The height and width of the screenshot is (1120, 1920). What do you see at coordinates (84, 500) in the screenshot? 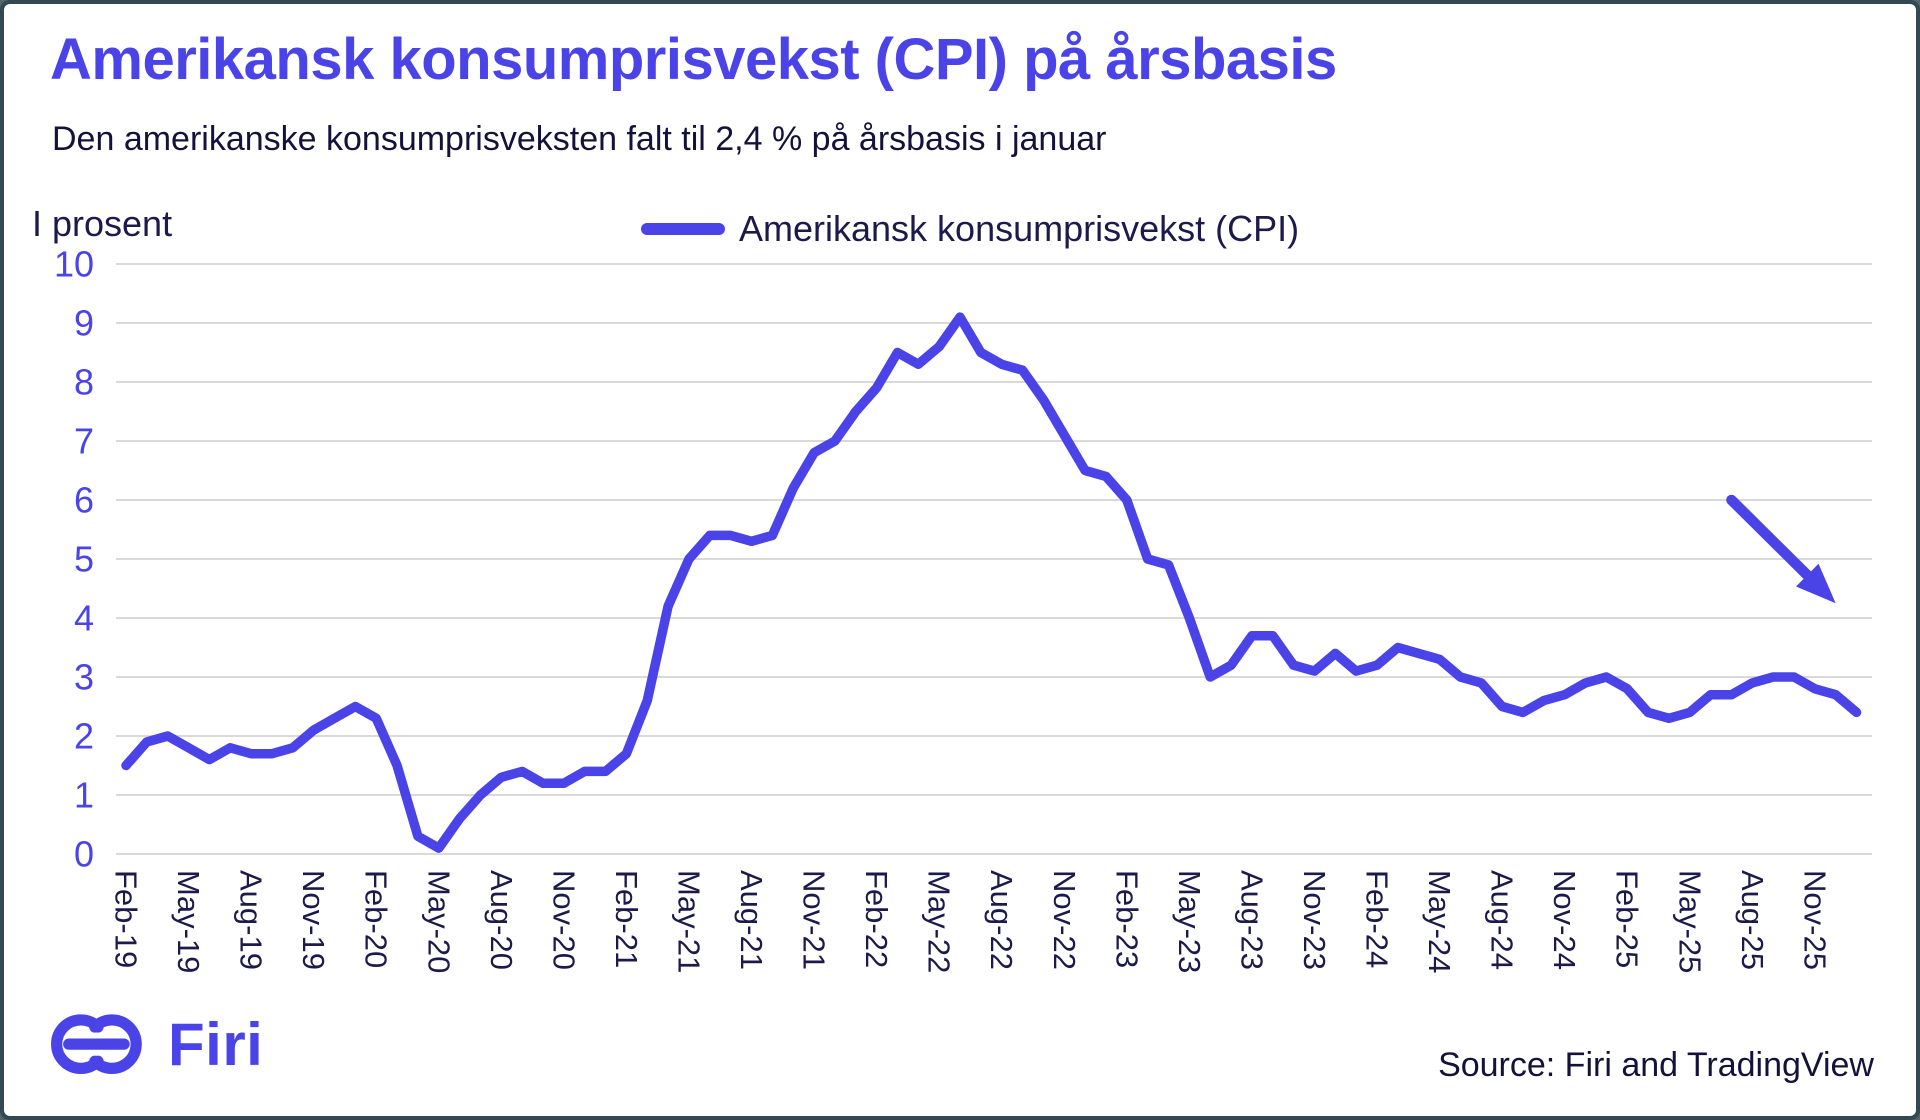
I see `y-tick-label: 6` at bounding box center [84, 500].